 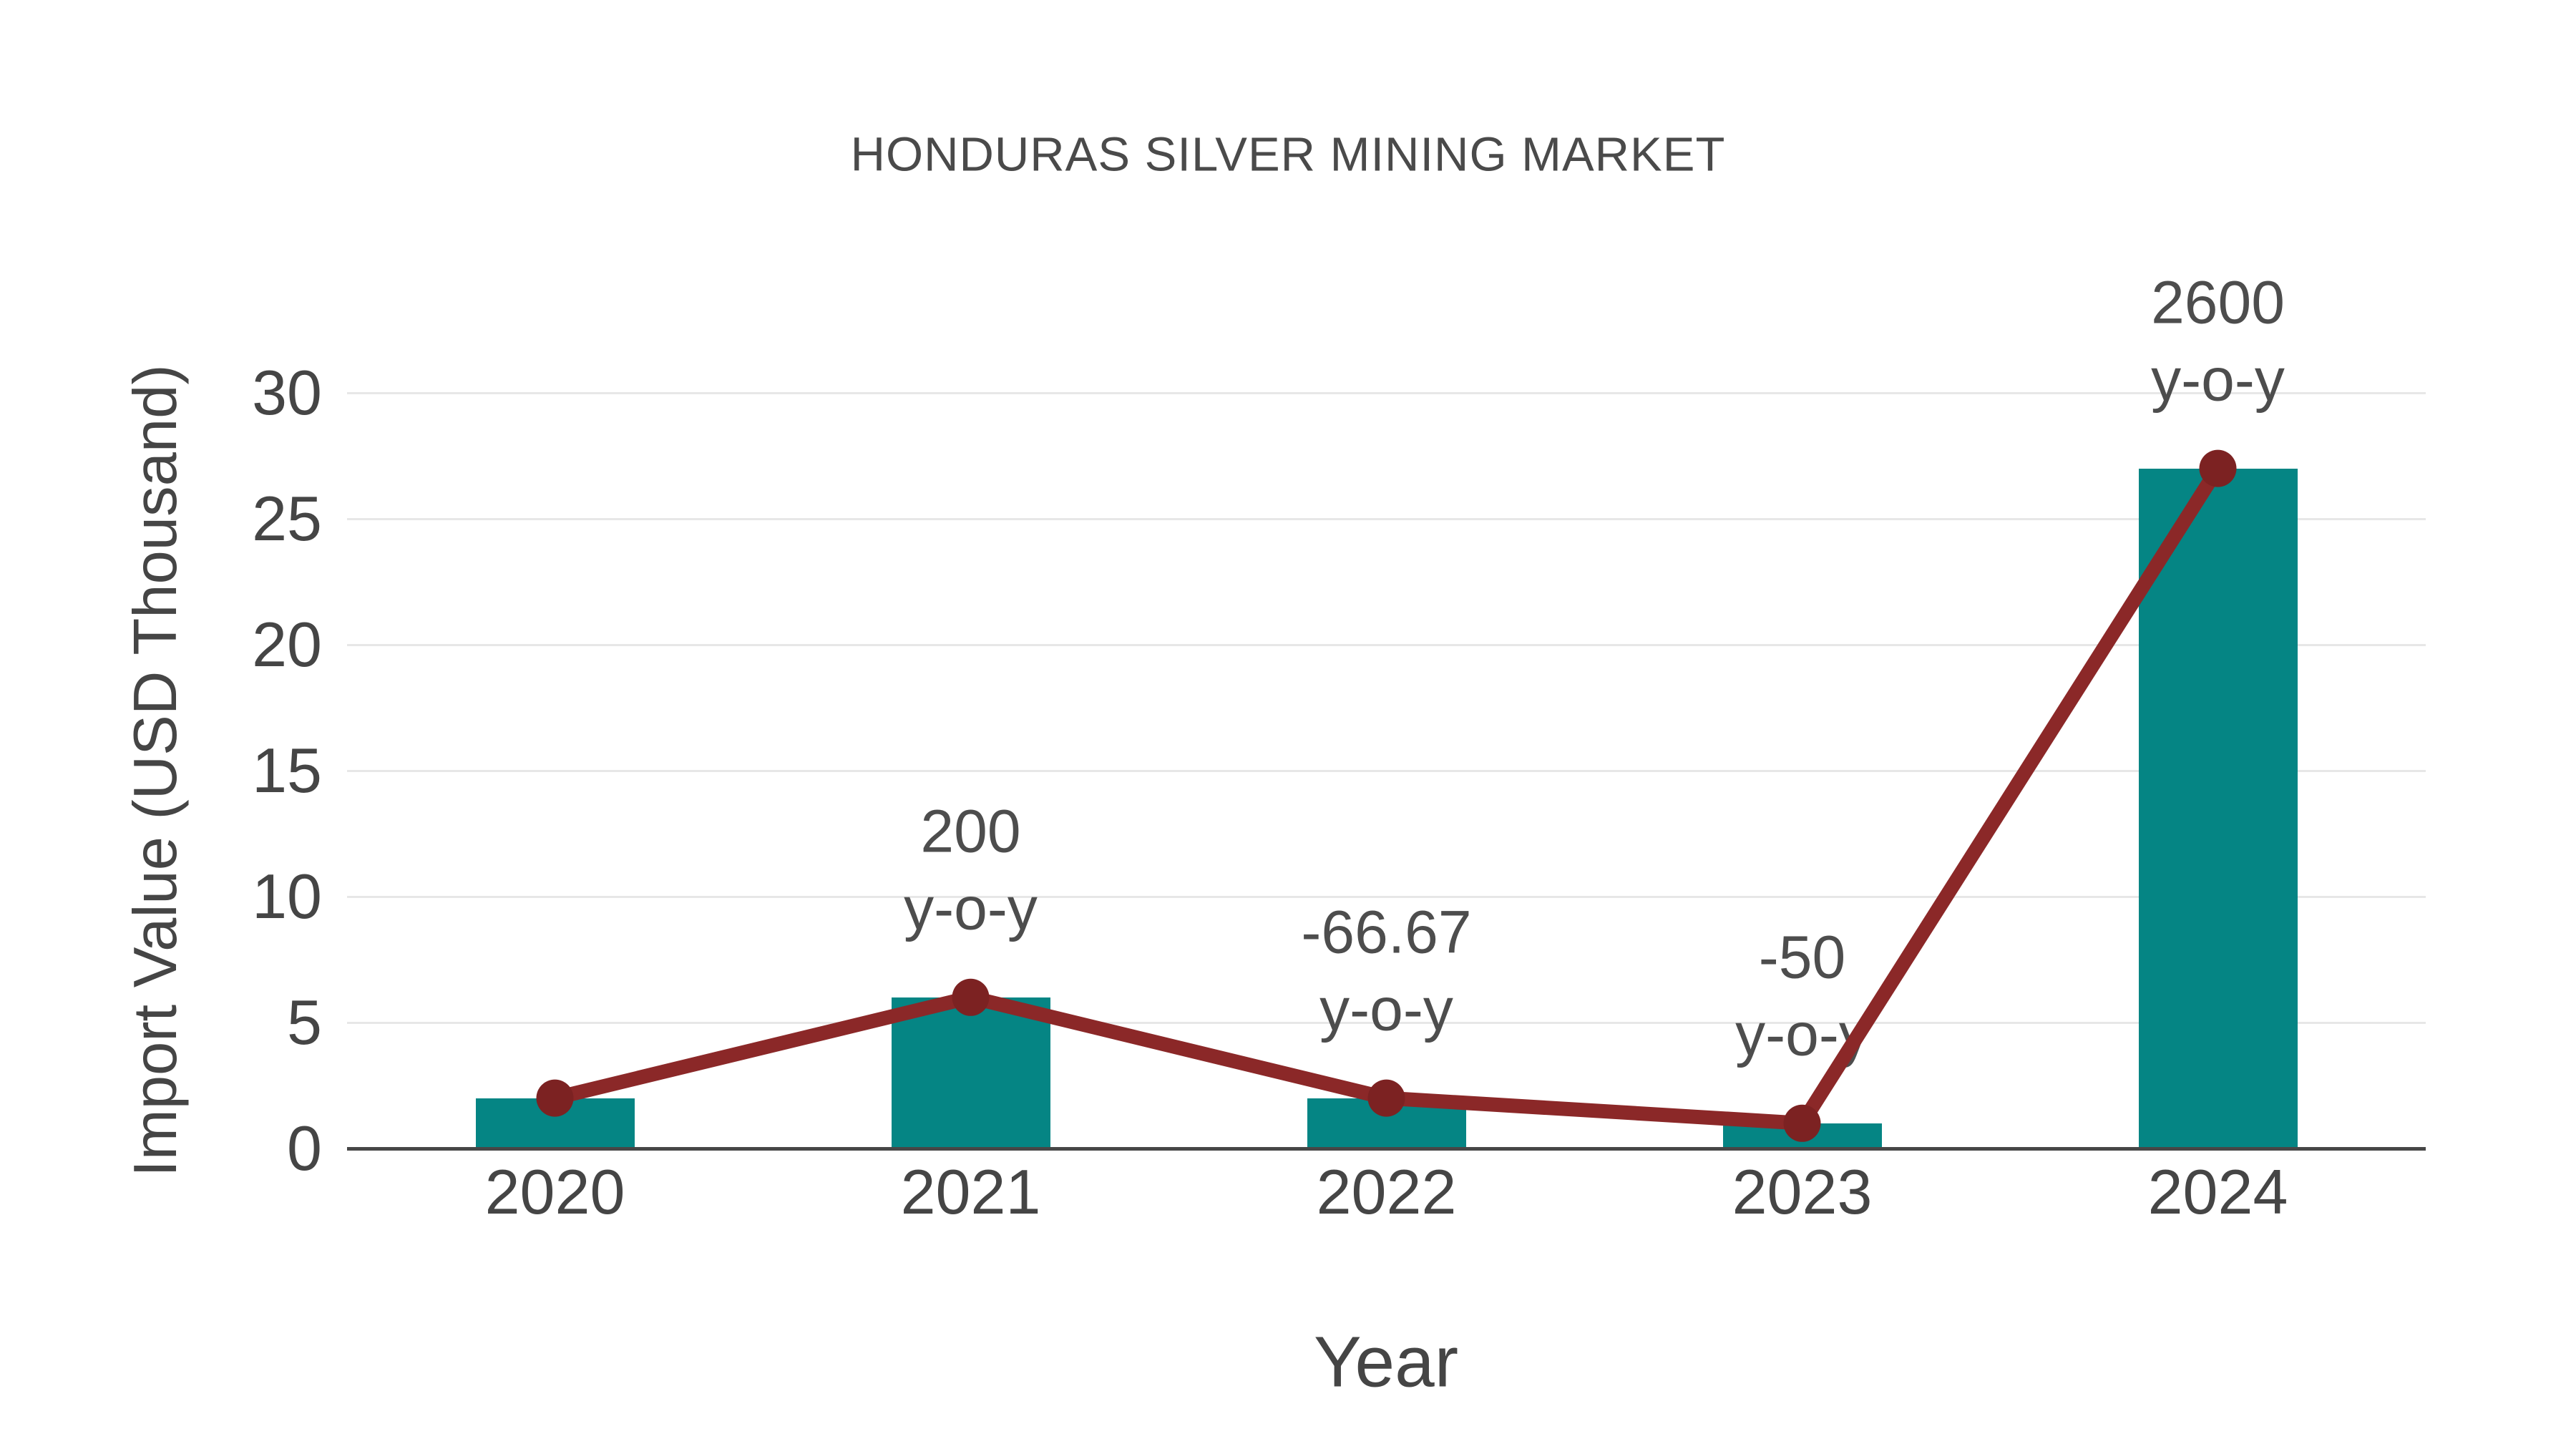 I want to click on annotation-value-2022: -66.67, so click(x=1386, y=932).